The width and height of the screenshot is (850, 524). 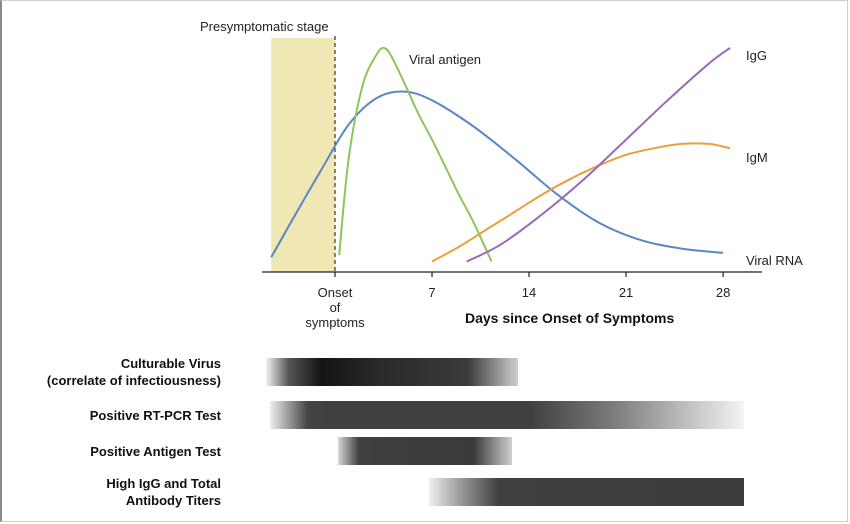 What do you see at coordinates (431, 292) in the screenshot?
I see `x-tick-label: 7` at bounding box center [431, 292].